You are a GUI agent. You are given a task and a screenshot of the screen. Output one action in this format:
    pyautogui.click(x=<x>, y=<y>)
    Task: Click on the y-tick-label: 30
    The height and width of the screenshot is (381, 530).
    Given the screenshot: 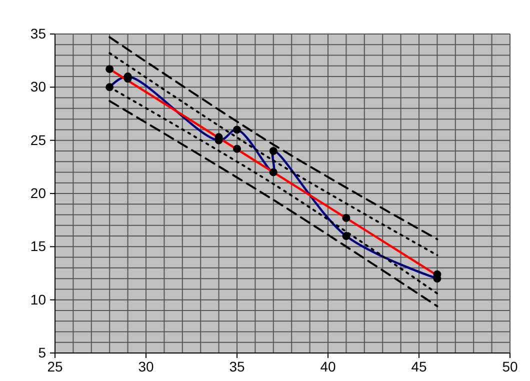 What is the action you would take?
    pyautogui.click(x=38, y=86)
    